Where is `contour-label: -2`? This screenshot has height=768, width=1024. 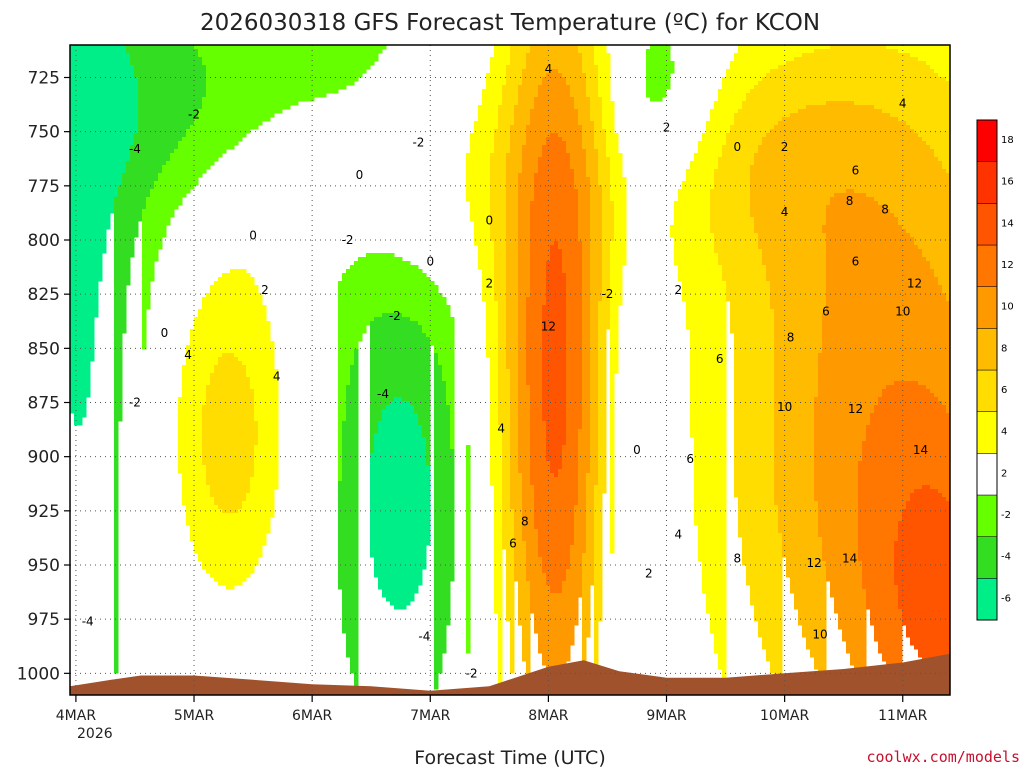
contour-label: -2 is located at coordinates (395, 316).